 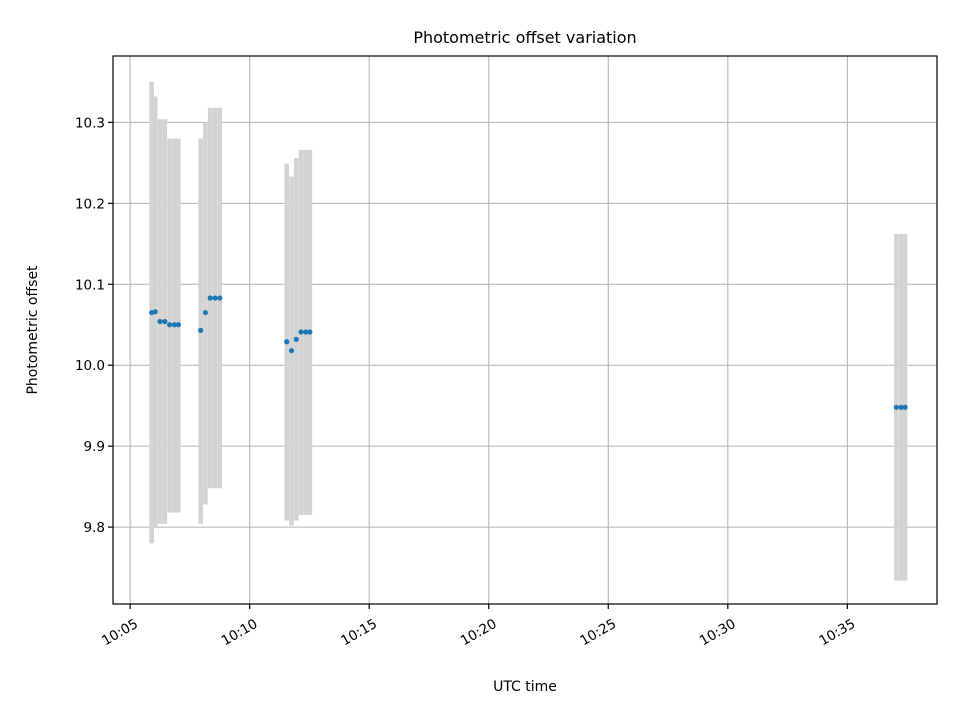 What do you see at coordinates (94, 528) in the screenshot?
I see `y-tick-label: 9.8` at bounding box center [94, 528].